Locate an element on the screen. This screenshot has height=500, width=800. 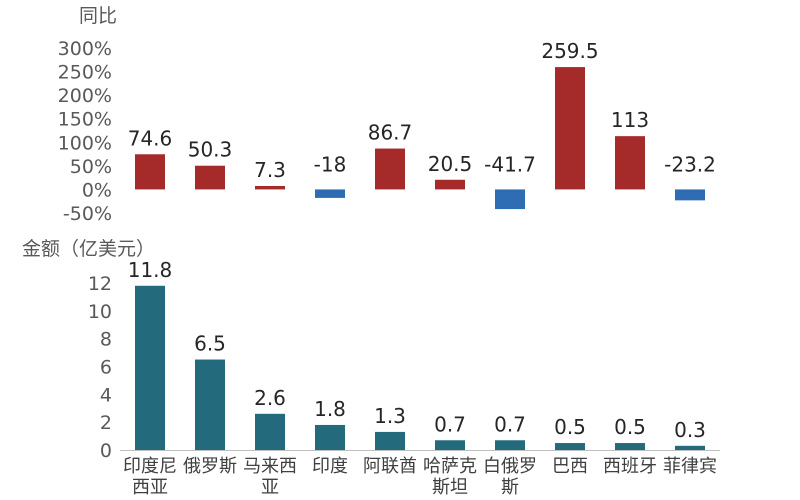
amount-data-label: 1.3 is located at coordinates (390, 416).